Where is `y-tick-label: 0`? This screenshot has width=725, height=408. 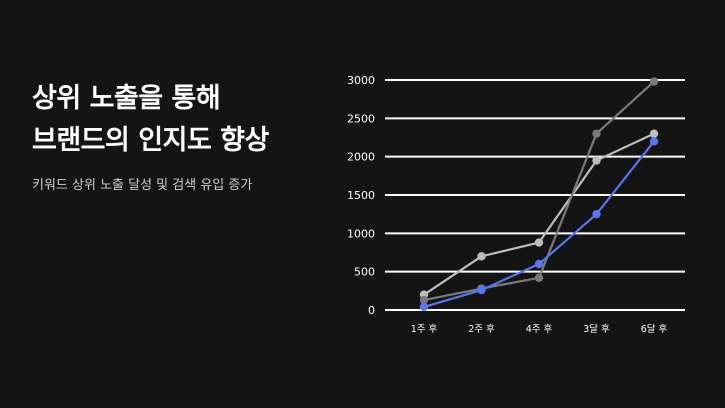 y-tick-label: 0 is located at coordinates (371, 310).